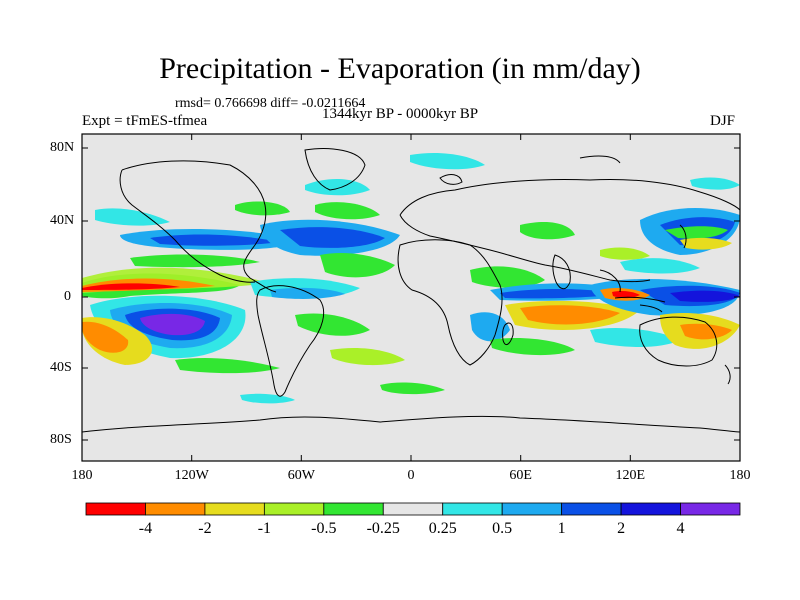 The width and height of the screenshot is (800, 600). What do you see at coordinates (442, 528) in the screenshot?
I see `colorbar-label: 0.25` at bounding box center [442, 528].